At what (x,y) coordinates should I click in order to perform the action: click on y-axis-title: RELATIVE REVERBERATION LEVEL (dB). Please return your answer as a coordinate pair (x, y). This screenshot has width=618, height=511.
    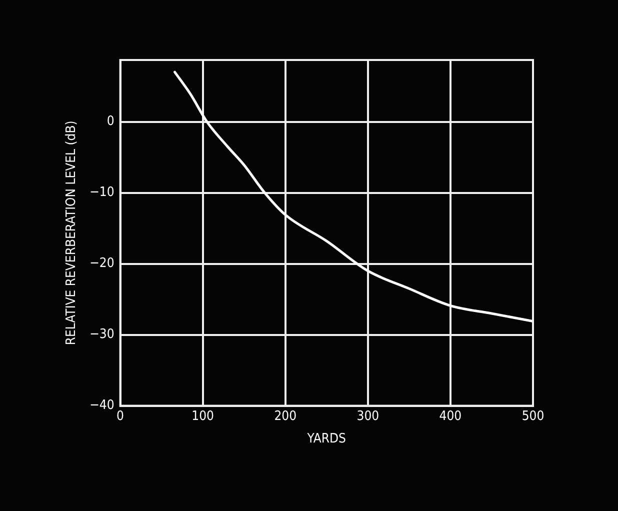
    Looking at the image, I should click on (72, 233).